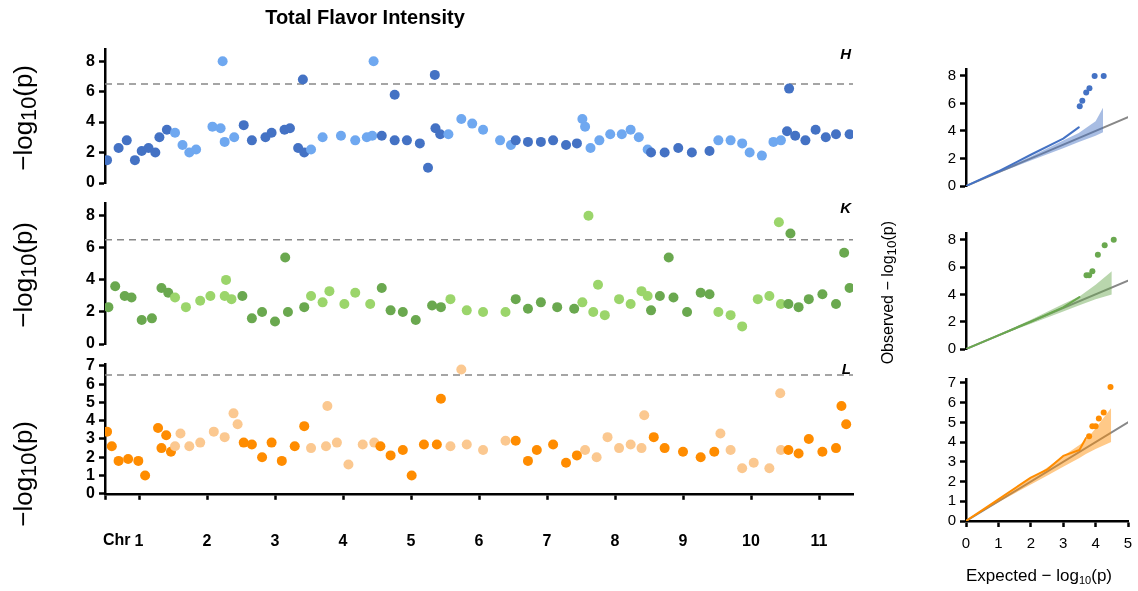 This screenshot has width=1138, height=591. Describe the element at coordinates (846, 369) in the screenshot. I see `annotation: L` at that location.